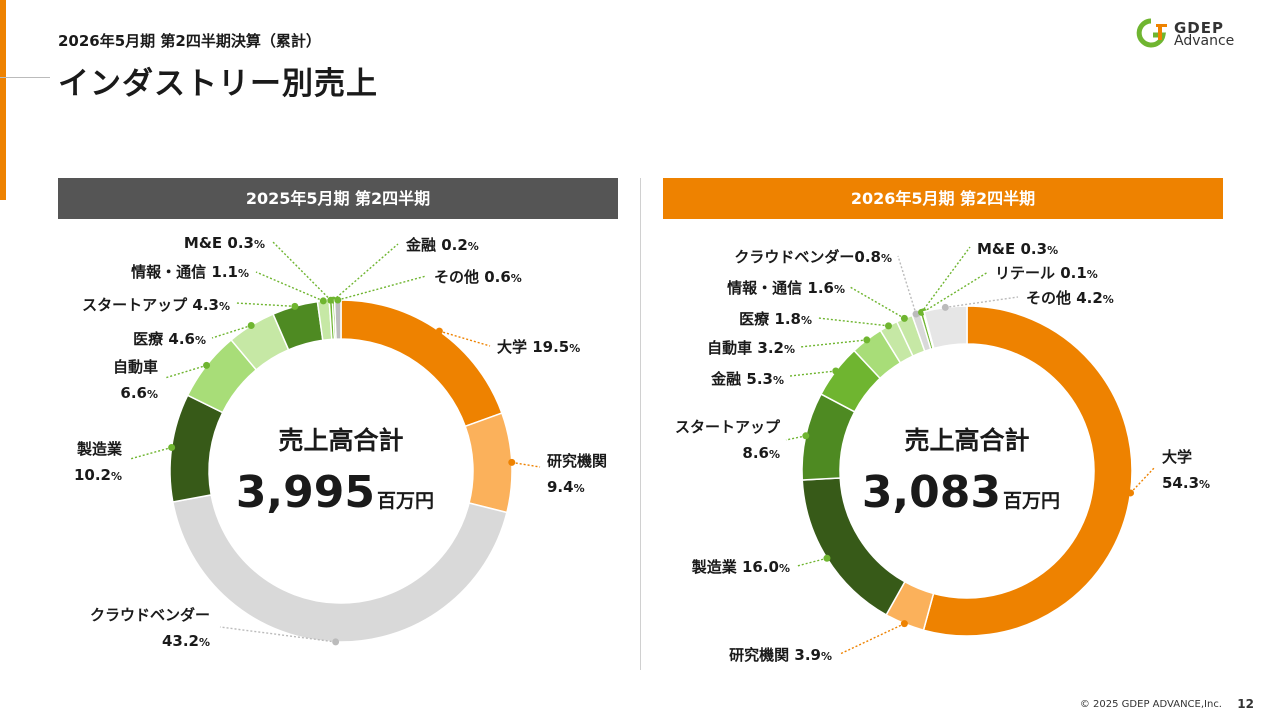 This screenshot has width=1280, height=720. Describe the element at coordinates (139, 393) in the screenshot. I see `data-label-0-4-1: 6.6%` at that location.